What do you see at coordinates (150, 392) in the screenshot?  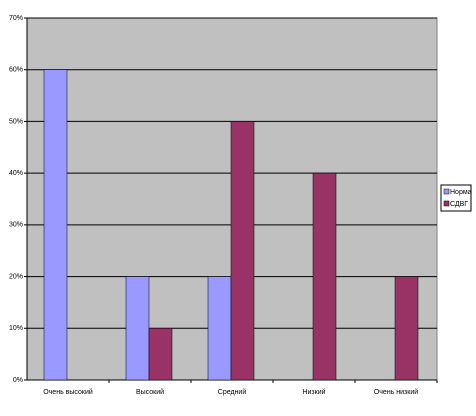 I see `x-tick-label: Высокий` at bounding box center [150, 392].